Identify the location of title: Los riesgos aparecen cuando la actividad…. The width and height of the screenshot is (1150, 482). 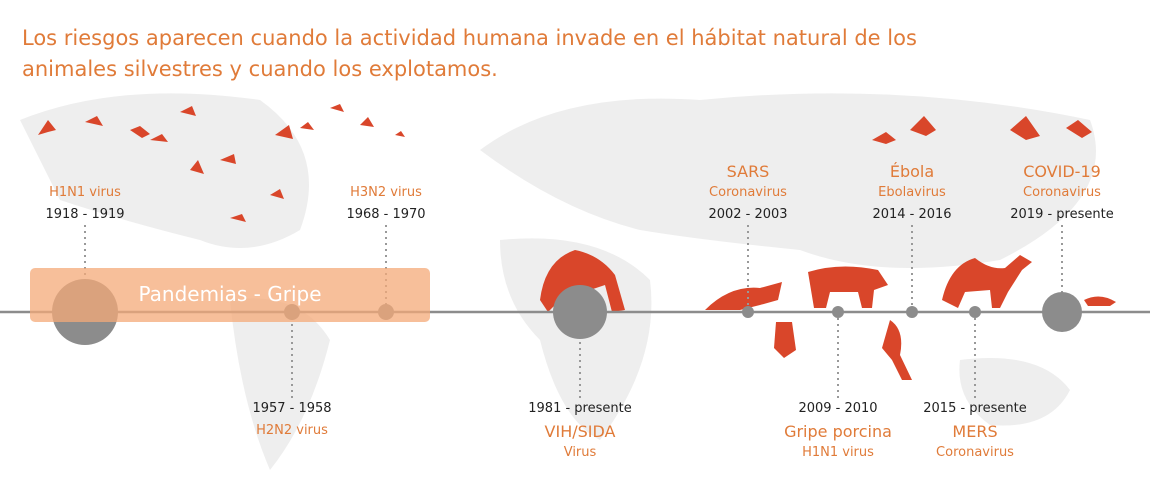
(469, 38).